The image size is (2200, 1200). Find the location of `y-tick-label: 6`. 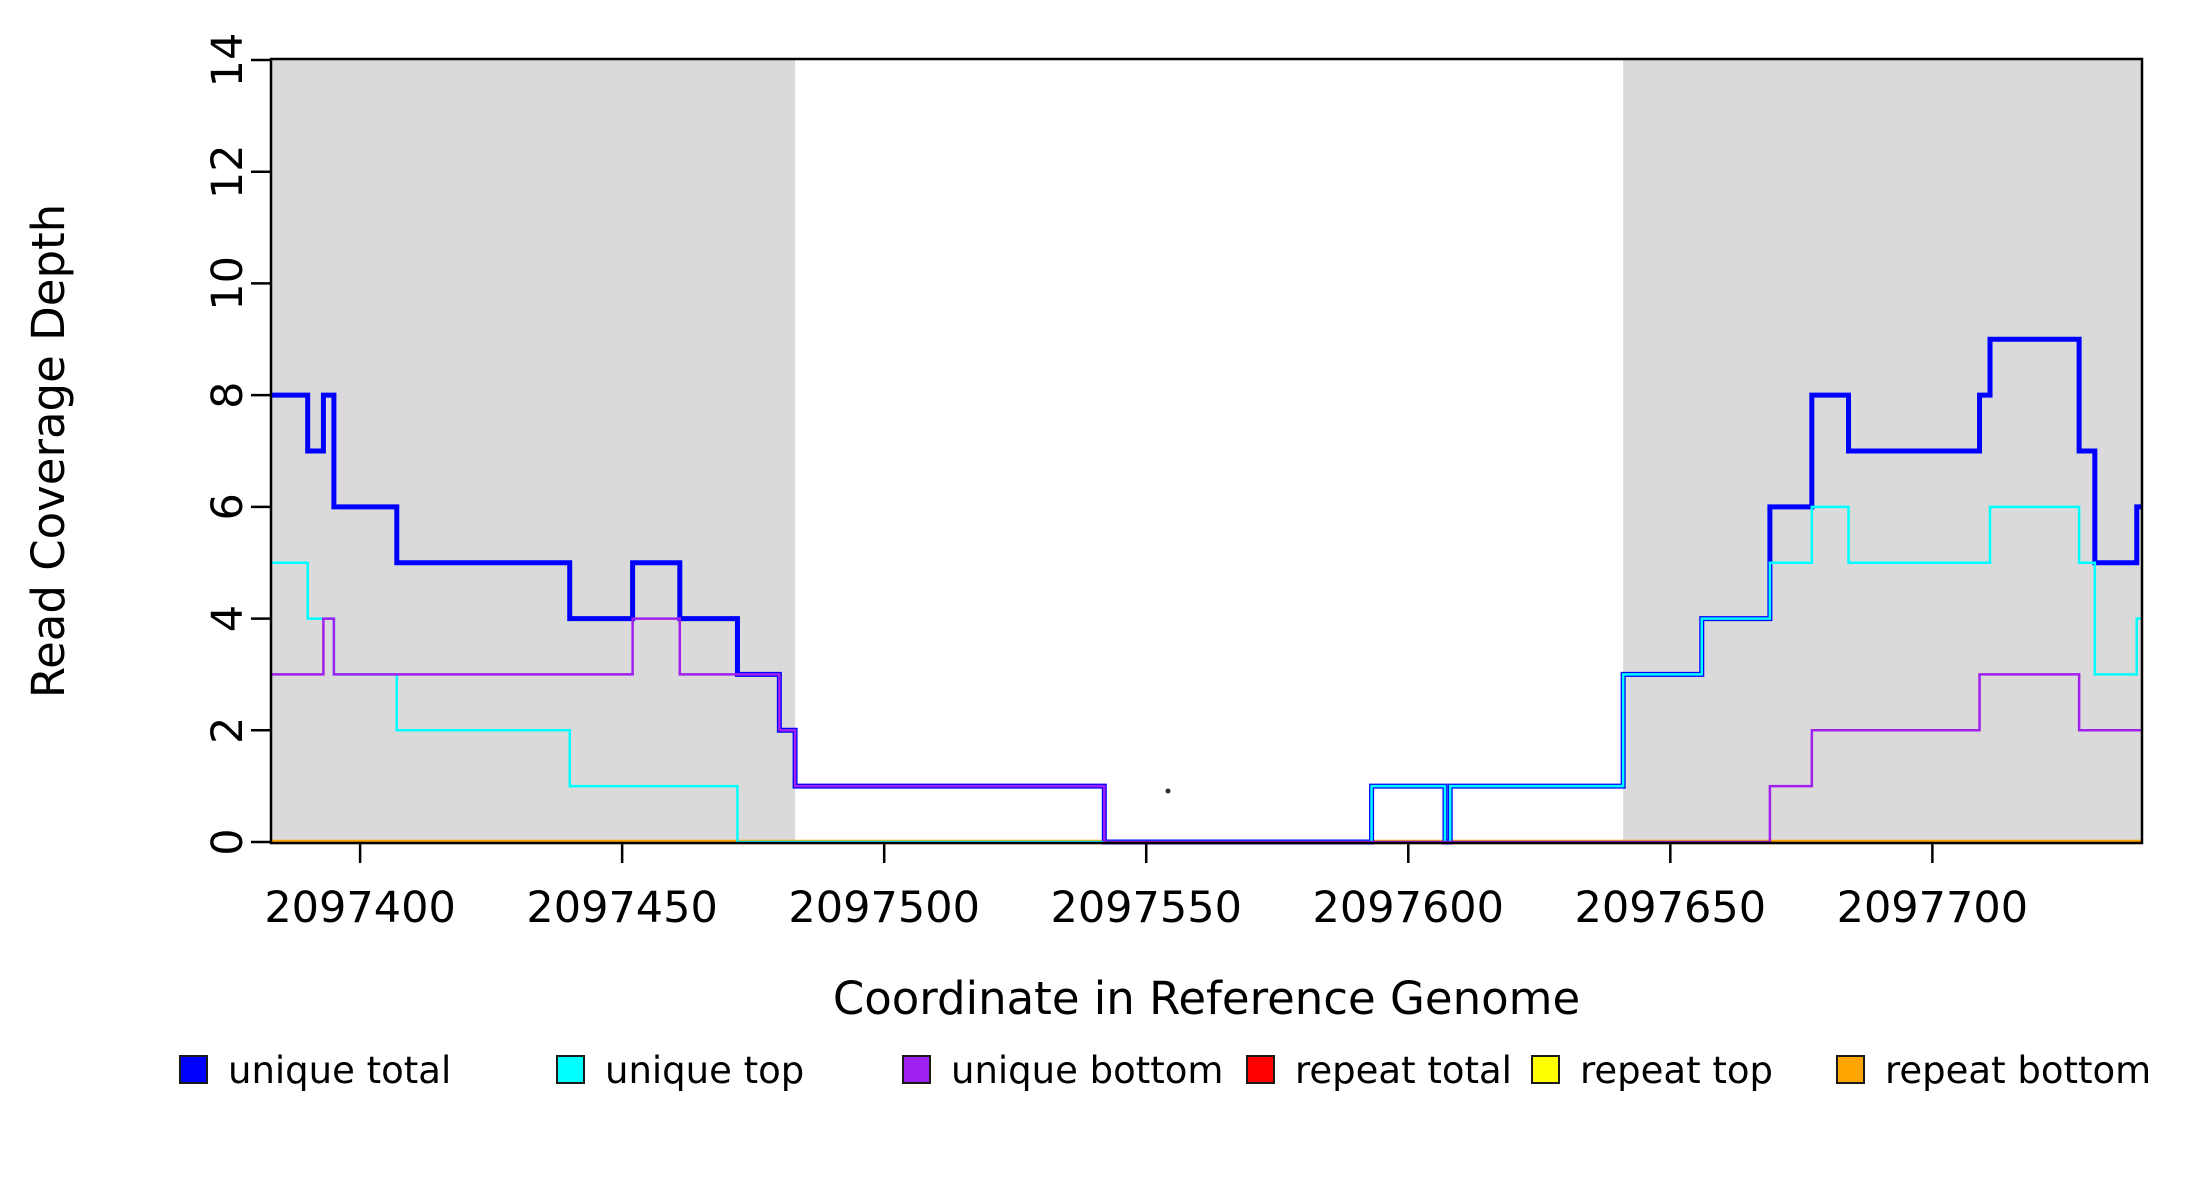

y-tick-label: 6 is located at coordinates (228, 506).